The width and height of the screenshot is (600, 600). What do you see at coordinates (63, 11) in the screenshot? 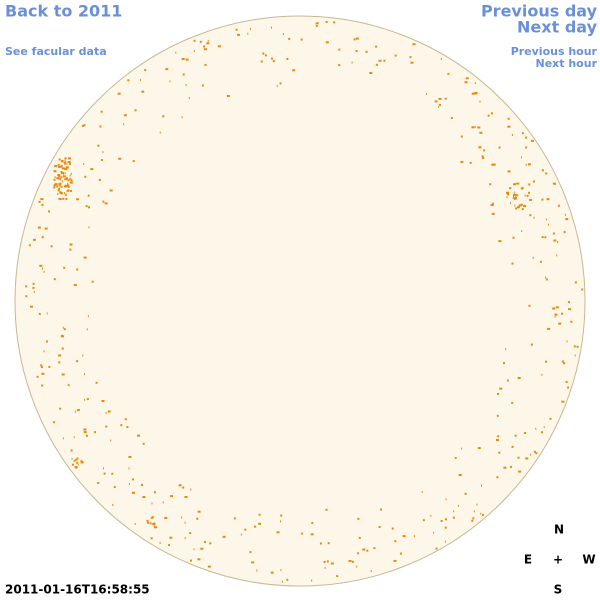
I see `back-link: Back to 2011` at bounding box center [63, 11].